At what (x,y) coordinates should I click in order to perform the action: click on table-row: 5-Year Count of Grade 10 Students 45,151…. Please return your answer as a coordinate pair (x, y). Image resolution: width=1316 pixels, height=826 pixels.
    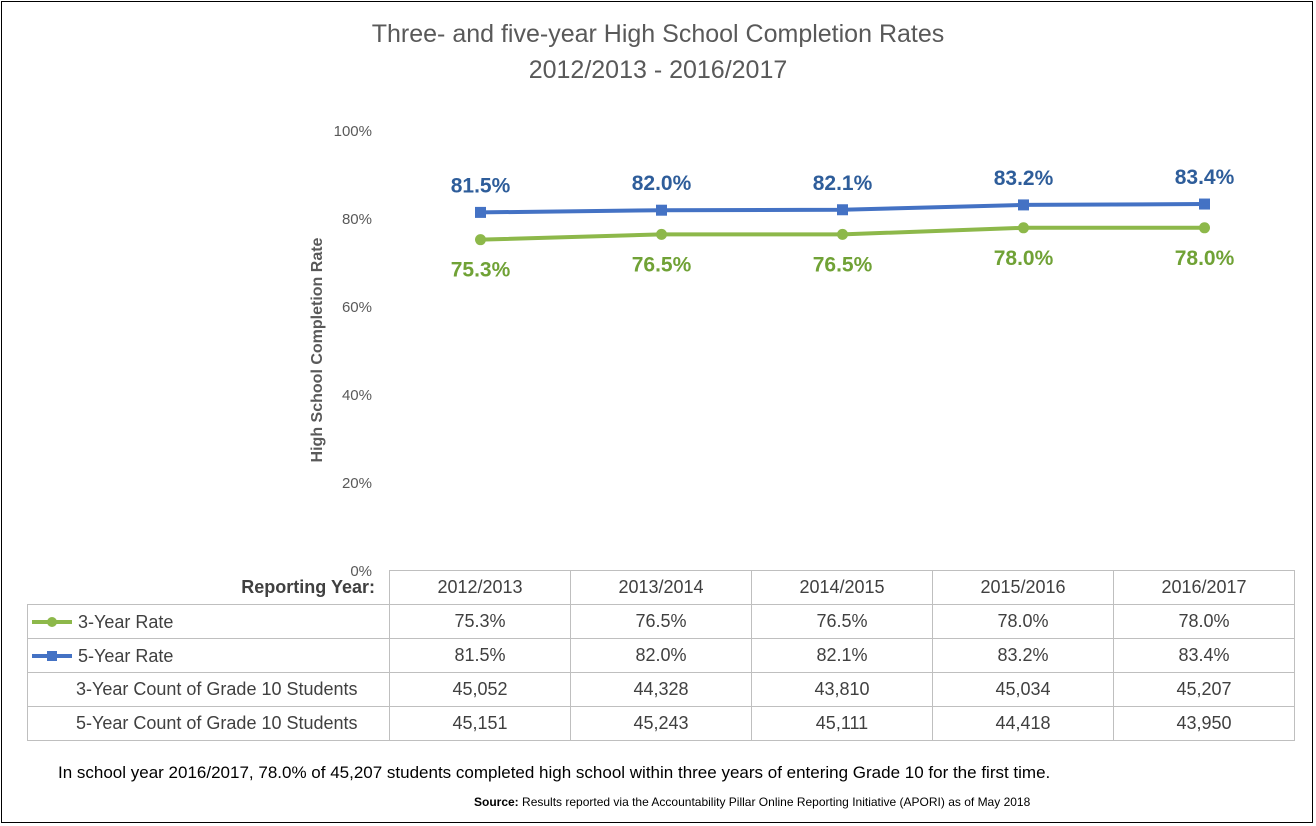
    Looking at the image, I should click on (661, 723).